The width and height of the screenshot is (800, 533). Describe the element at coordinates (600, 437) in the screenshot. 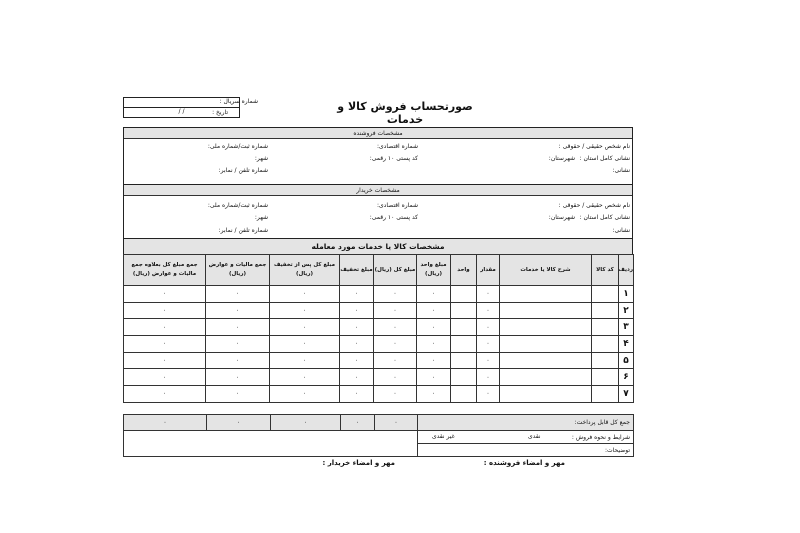

I see `sale-terms-label: شرایط و نحوه فروش :` at that location.